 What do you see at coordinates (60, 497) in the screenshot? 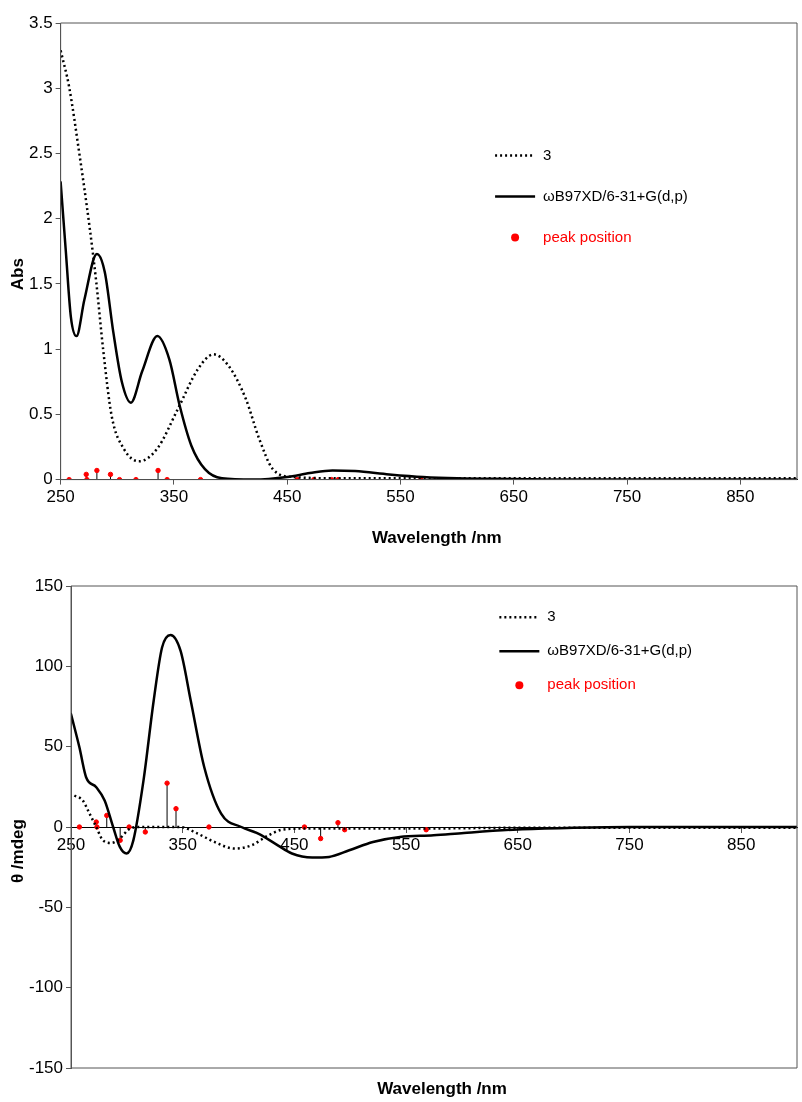
I see `x-tick-label: 250` at bounding box center [60, 497].